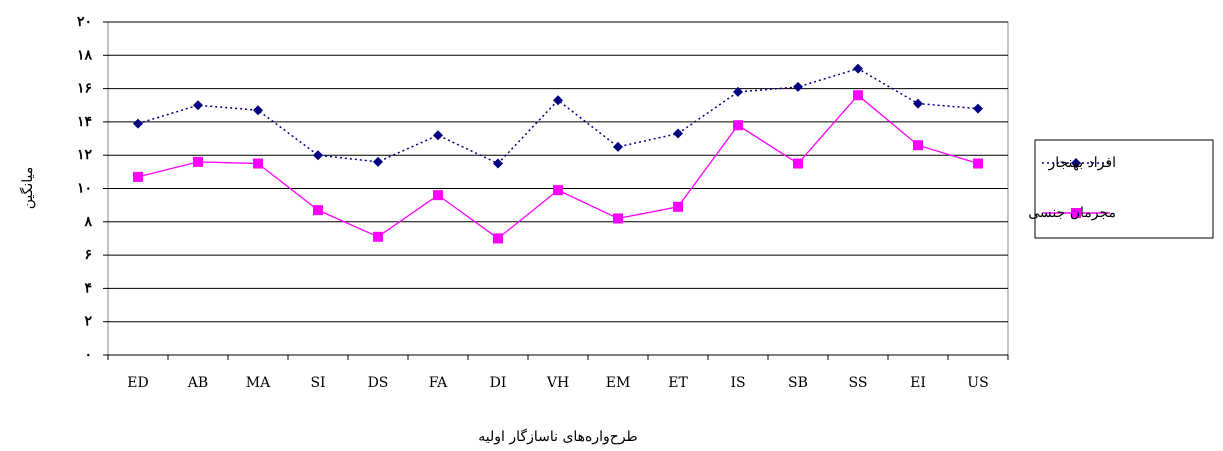 This screenshot has height=451, width=1223. Describe the element at coordinates (378, 383) in the screenshot. I see `x-tick-label: DS` at that location.